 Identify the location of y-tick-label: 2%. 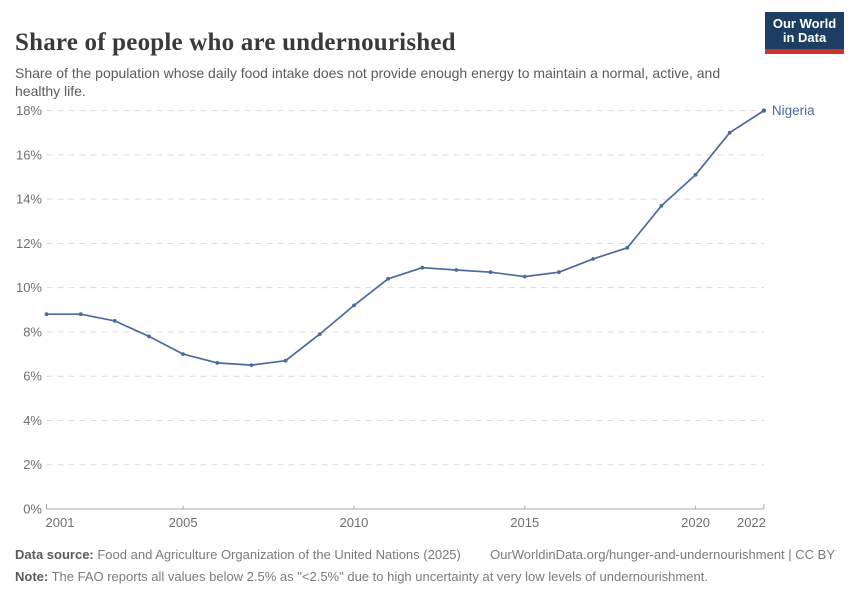
(32, 464).